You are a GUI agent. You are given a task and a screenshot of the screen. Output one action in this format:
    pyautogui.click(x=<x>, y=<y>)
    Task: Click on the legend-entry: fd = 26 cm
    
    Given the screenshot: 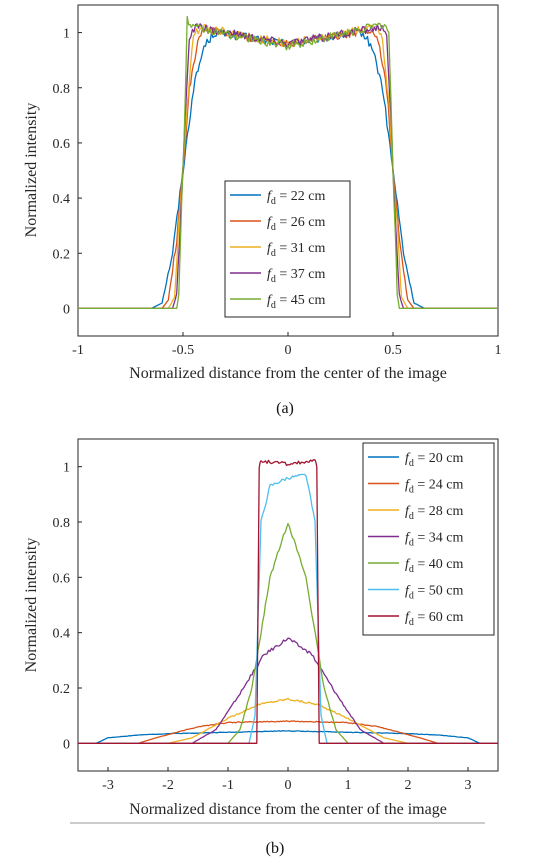 What is the action you would take?
    pyautogui.click(x=296, y=224)
    